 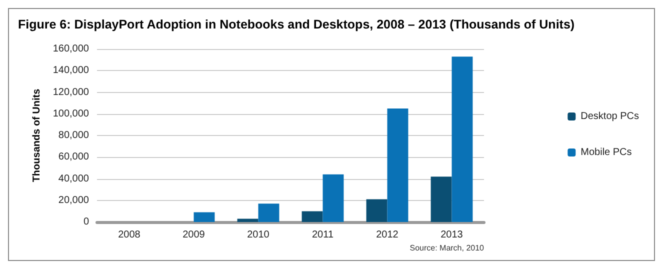 I want to click on y-tick-label: 20,000, so click(x=74, y=200).